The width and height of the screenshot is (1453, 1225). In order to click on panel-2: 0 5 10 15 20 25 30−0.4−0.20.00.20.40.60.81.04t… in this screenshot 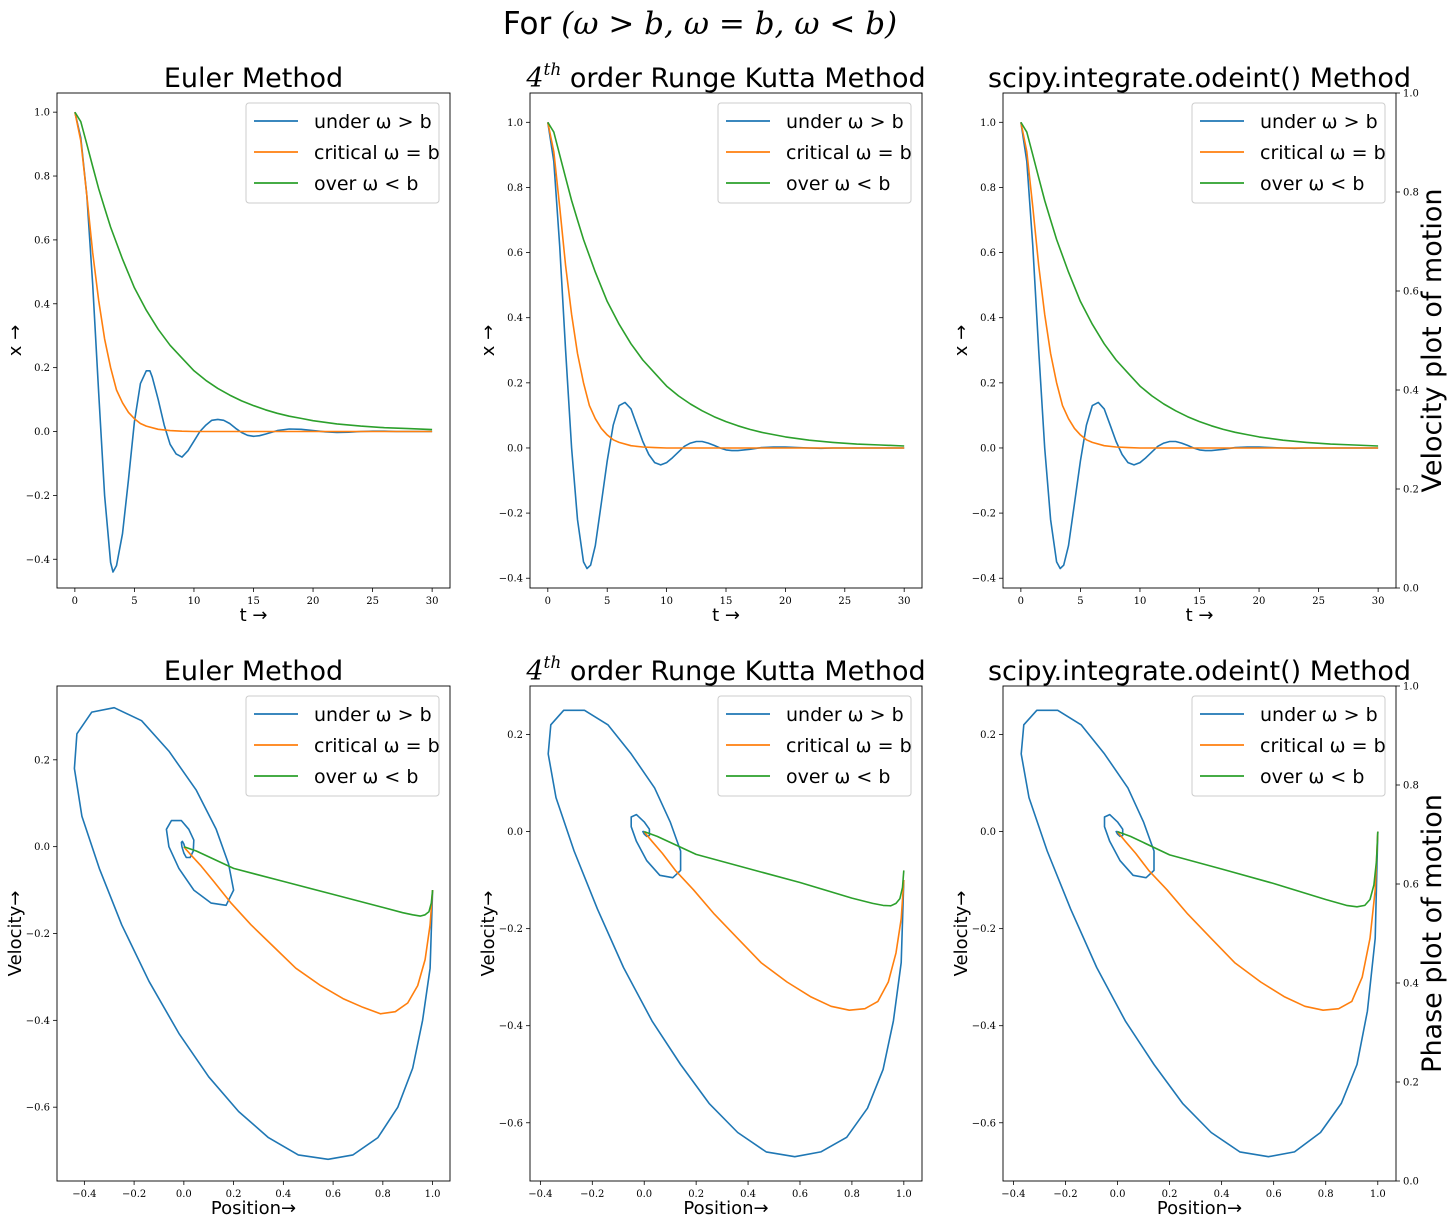, I will do `click(702, 343)`.